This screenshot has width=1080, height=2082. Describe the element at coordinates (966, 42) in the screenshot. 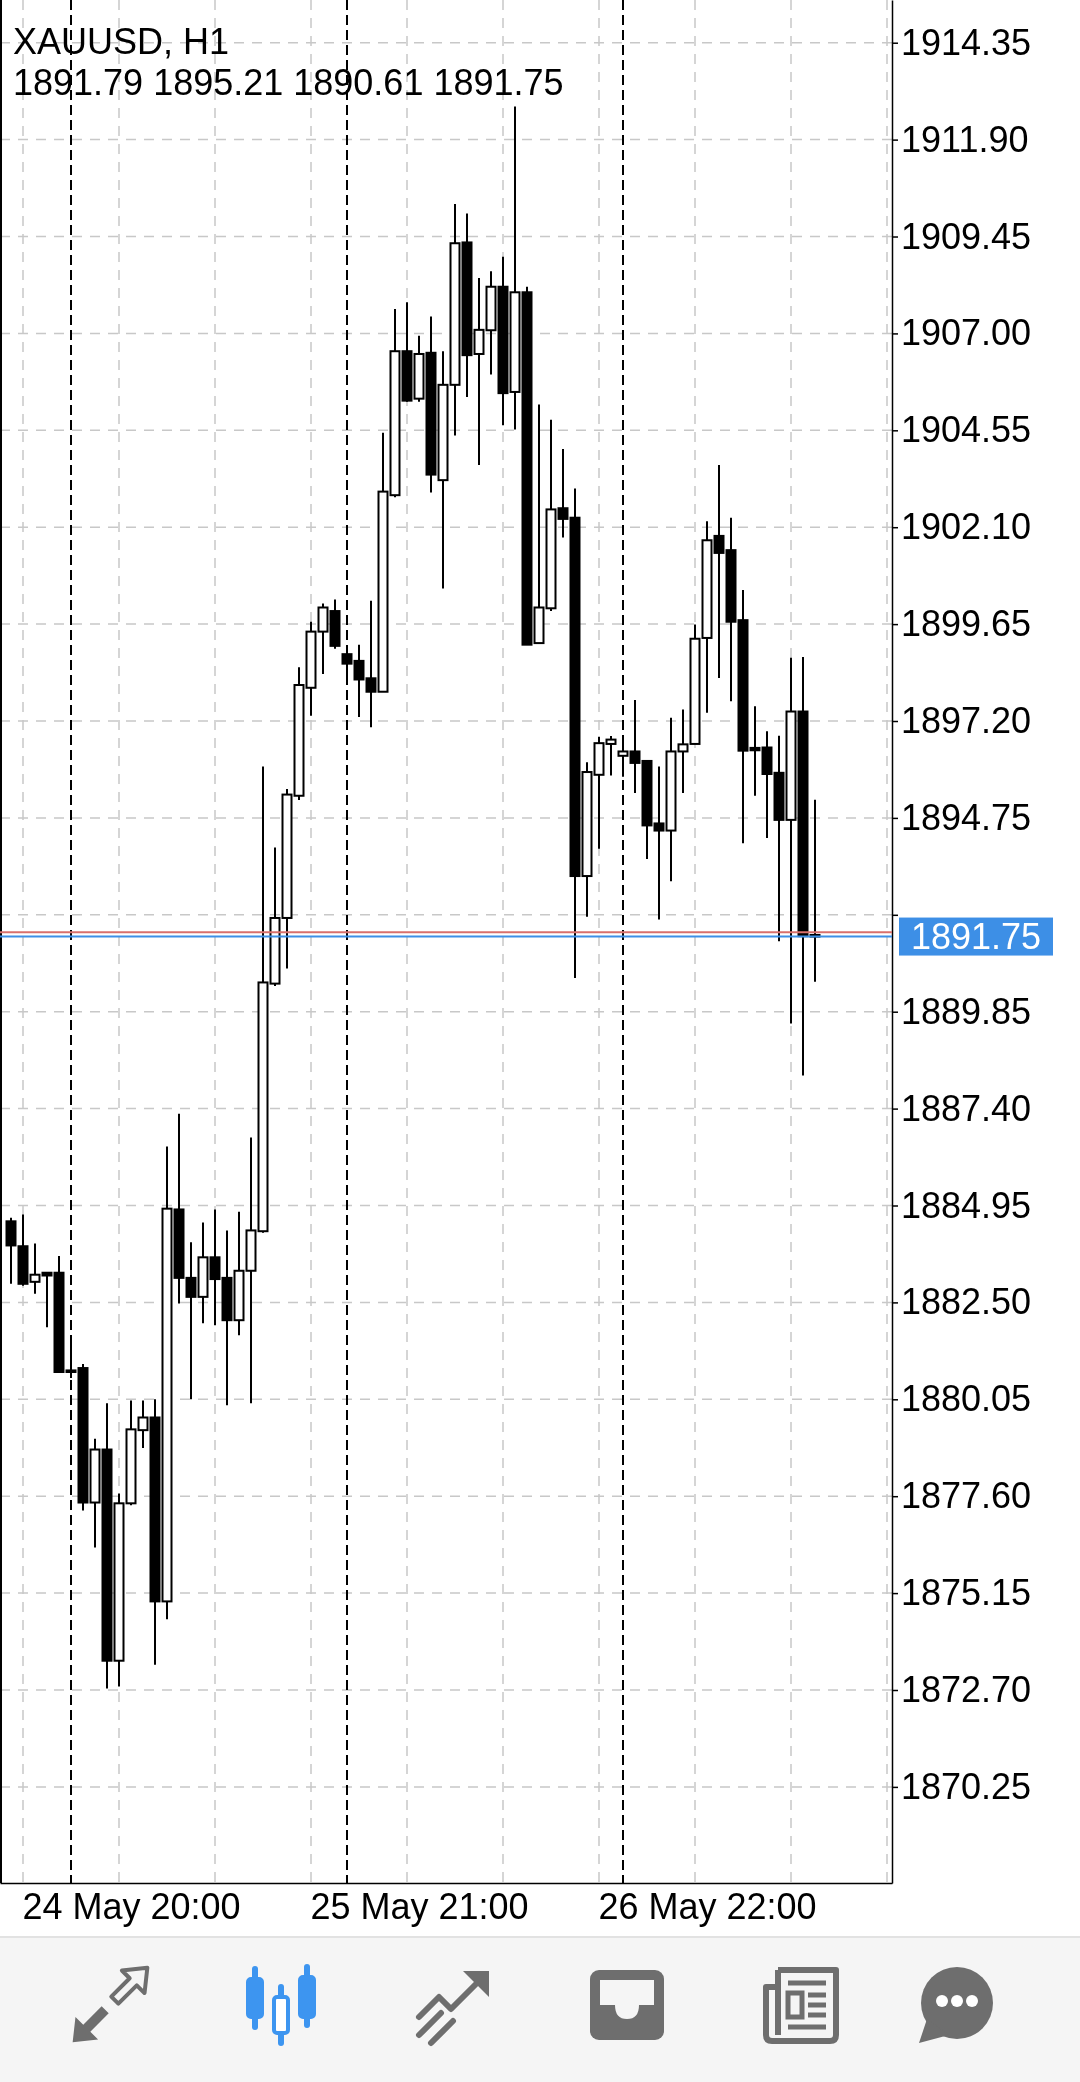

I see `y-tick-label: 1914.35` at that location.